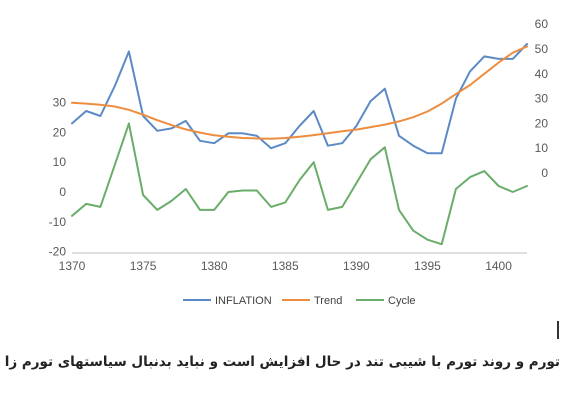 The height and width of the screenshot is (406, 566). I want to click on left-y-tick-label: 0, so click(62, 192).